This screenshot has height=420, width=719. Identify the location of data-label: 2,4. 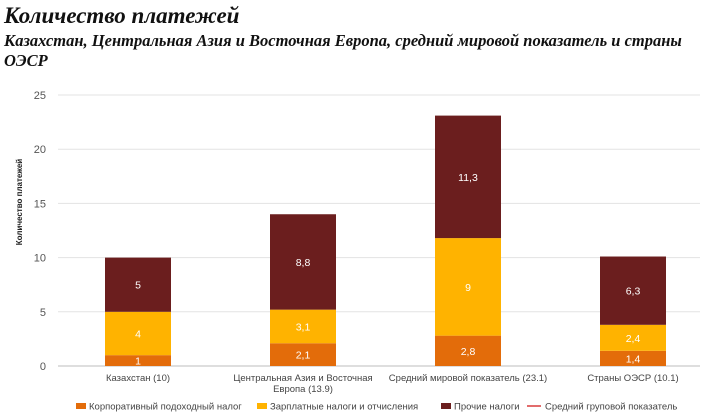
(633, 339).